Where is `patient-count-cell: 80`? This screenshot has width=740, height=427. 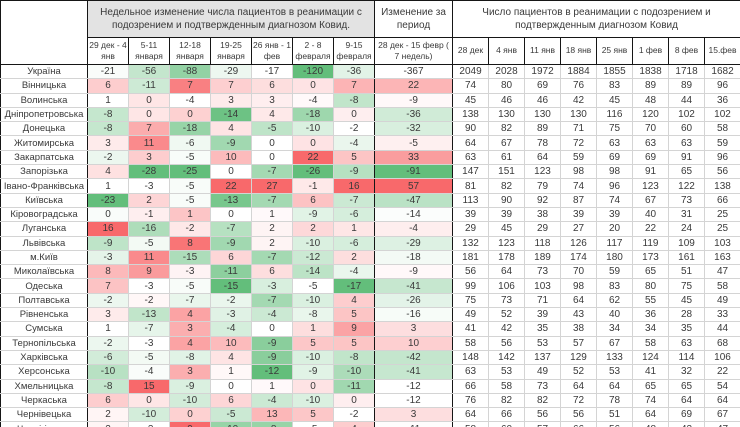 patient-count-cell: 80 is located at coordinates (507, 86).